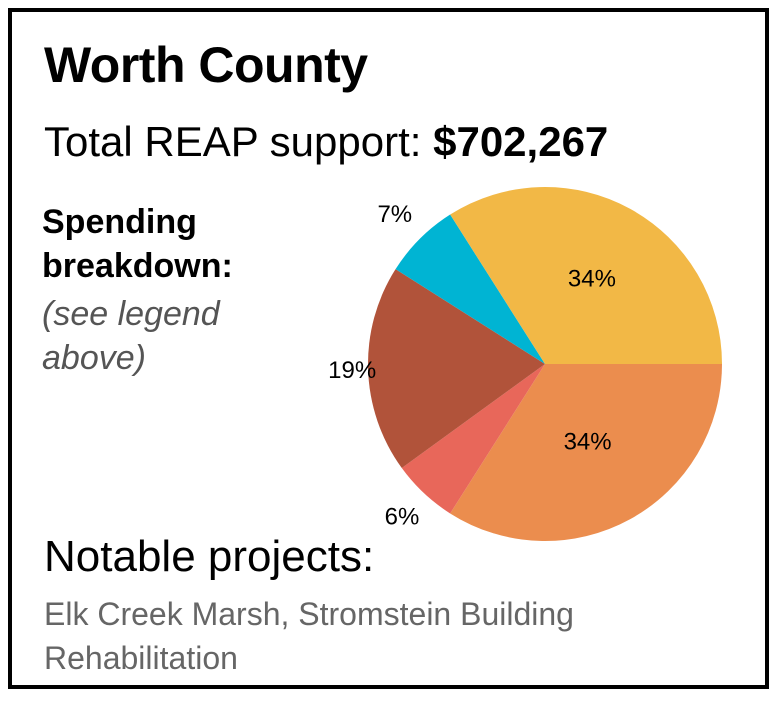 This screenshot has width=781, height=701. Describe the element at coordinates (588, 442) in the screenshot. I see `pie-slice-label-1: 34%` at that location.